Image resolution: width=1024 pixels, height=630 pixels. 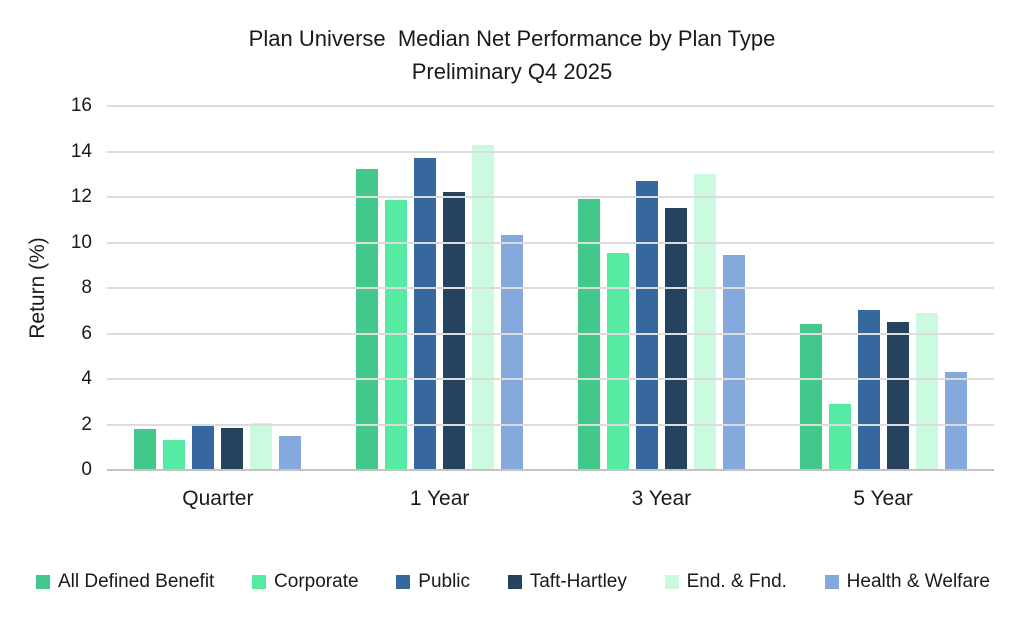 I want to click on bar-health-welfare-3-year, so click(x=733, y=362).